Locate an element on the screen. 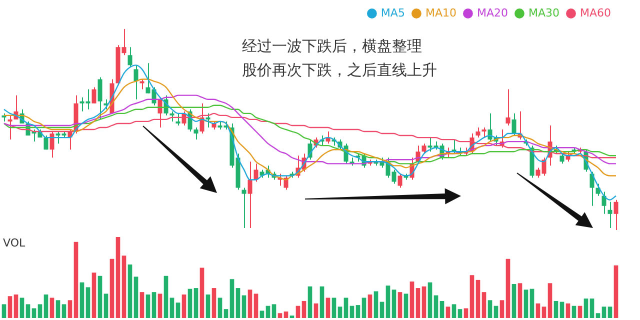 The height and width of the screenshot is (320, 640). annotation: 经过一波下跌后，横盘整理 is located at coordinates (332, 45).